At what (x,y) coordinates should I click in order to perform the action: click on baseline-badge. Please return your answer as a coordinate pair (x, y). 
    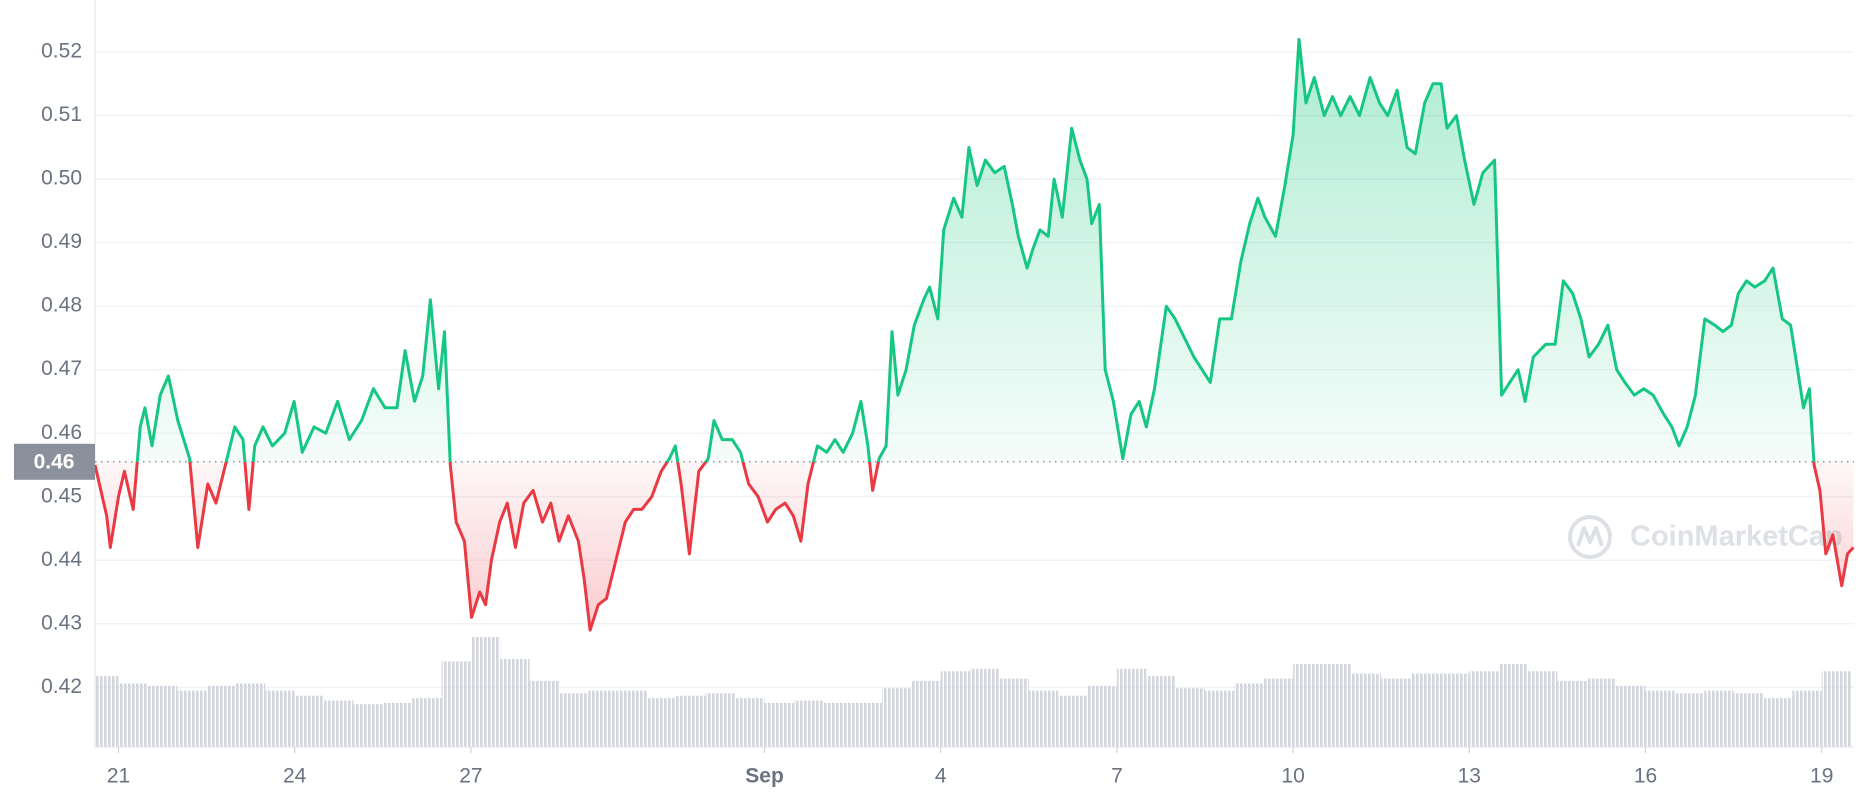
    Looking at the image, I should click on (54, 461).